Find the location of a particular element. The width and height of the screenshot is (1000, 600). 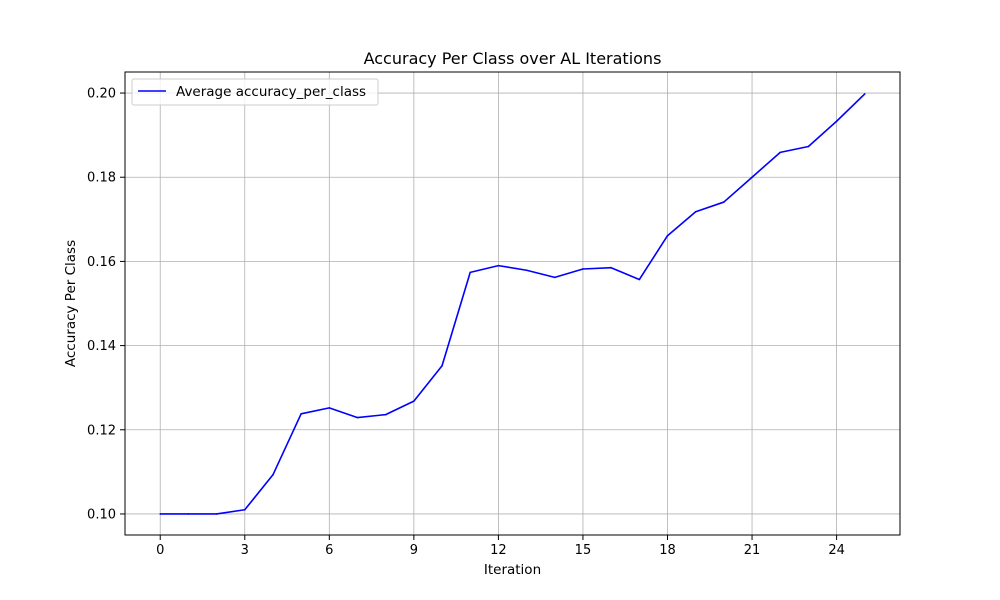

x-axis-label: Iteration is located at coordinates (512, 570).